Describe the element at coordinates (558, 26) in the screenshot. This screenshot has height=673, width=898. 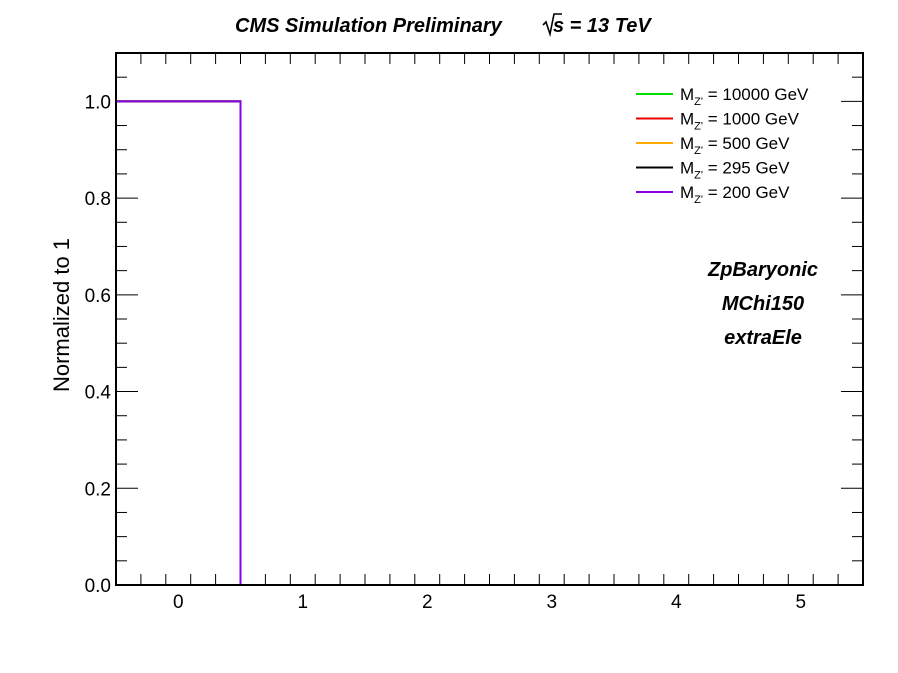
I see `chart-title-sqrt-s: s` at that location.